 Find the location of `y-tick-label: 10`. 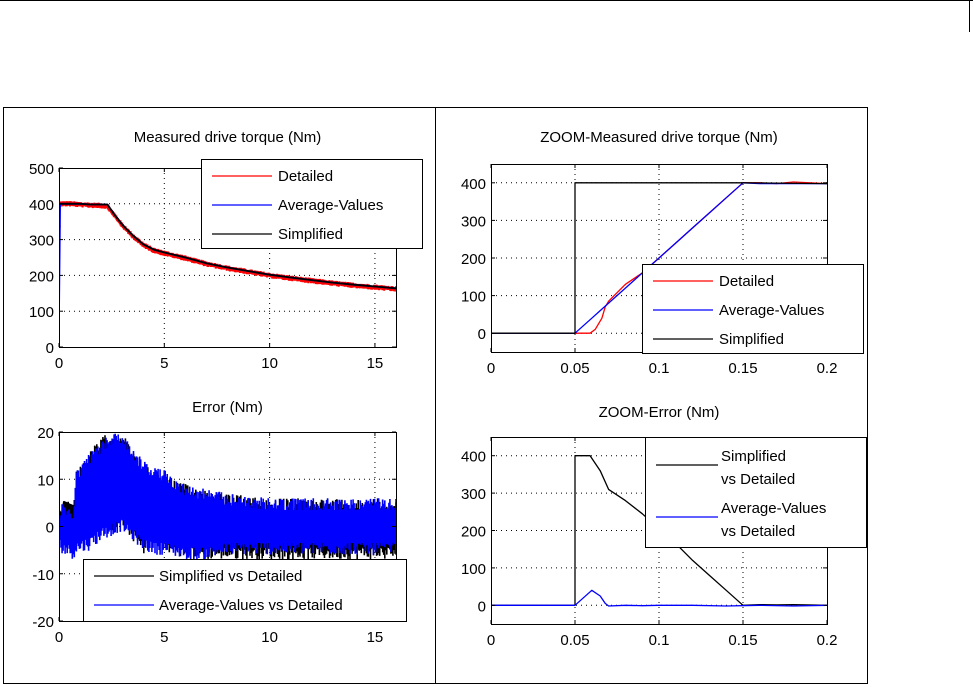

y-tick-label: 10 is located at coordinates (45, 480).